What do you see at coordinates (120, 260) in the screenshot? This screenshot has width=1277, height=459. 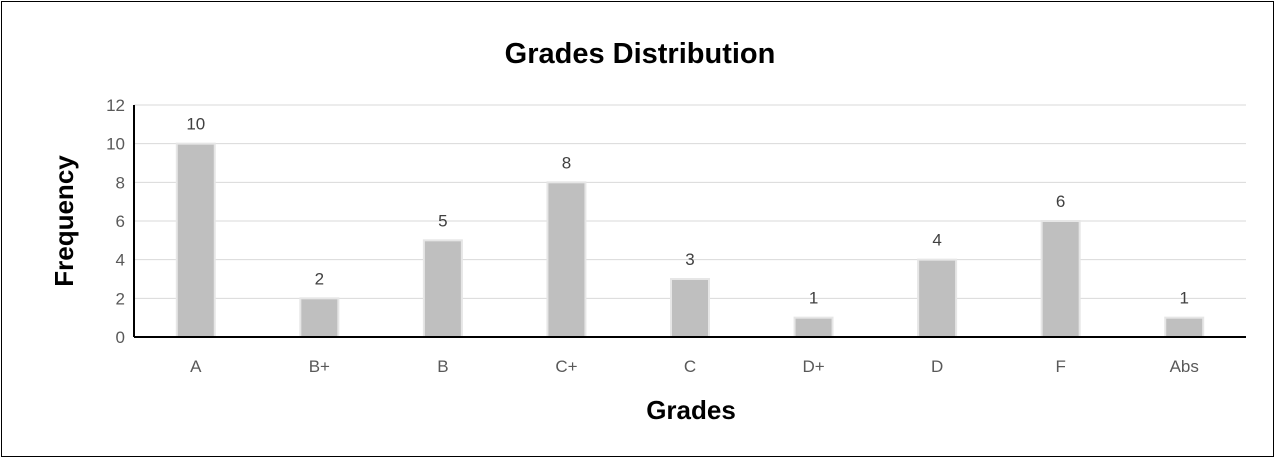 I see `y-tick-label: 4` at bounding box center [120, 260].